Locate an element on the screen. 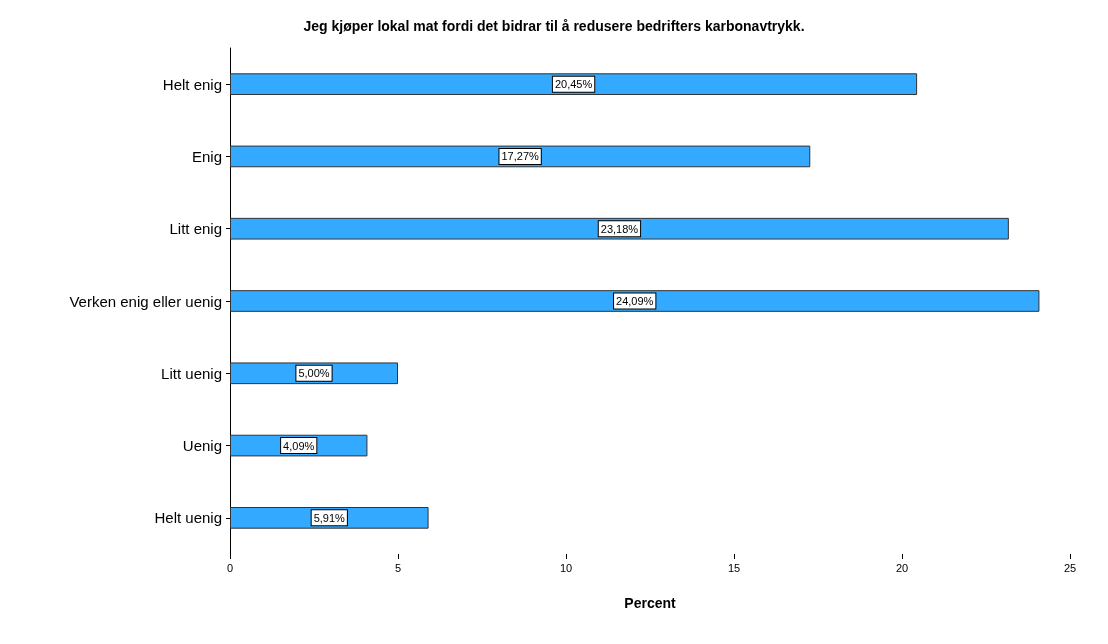 The image size is (1108, 644). x-tick-label: 0 is located at coordinates (230, 567).